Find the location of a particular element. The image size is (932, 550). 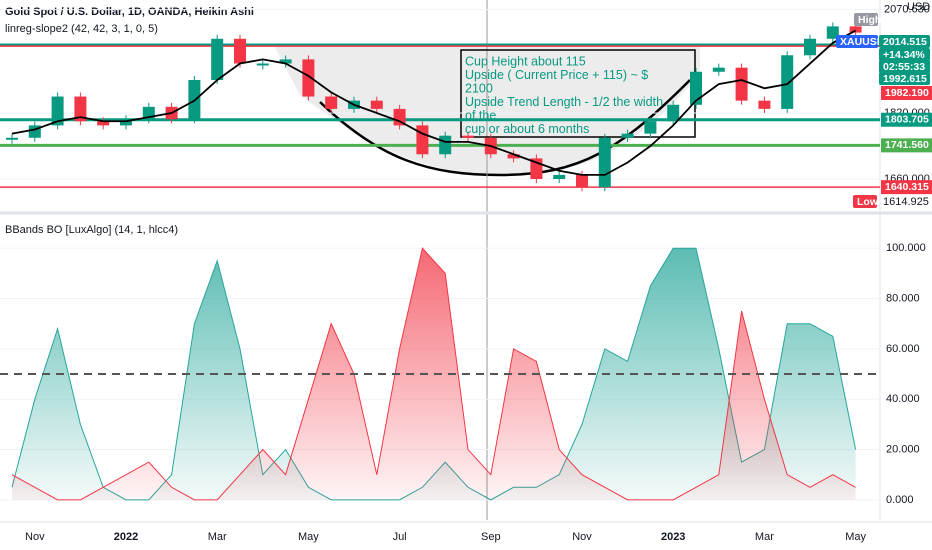

y-tick-label: 60.000 is located at coordinates (903, 349).